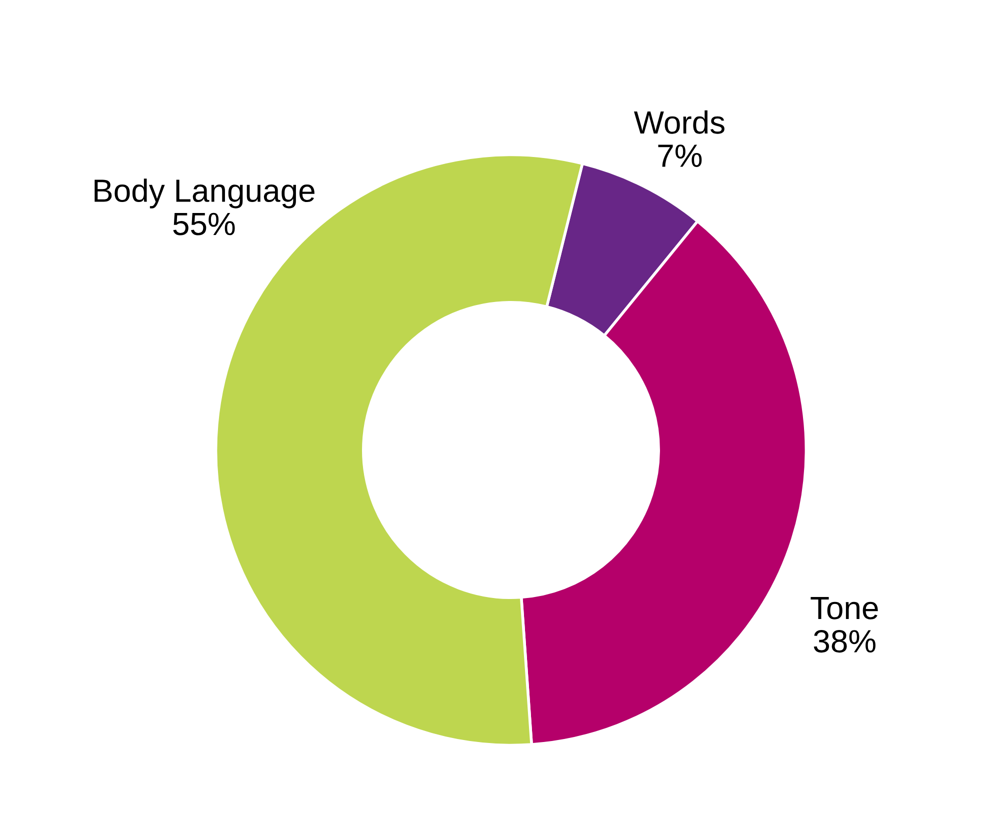  I want to click on slice-label: Tone, so click(844, 608).